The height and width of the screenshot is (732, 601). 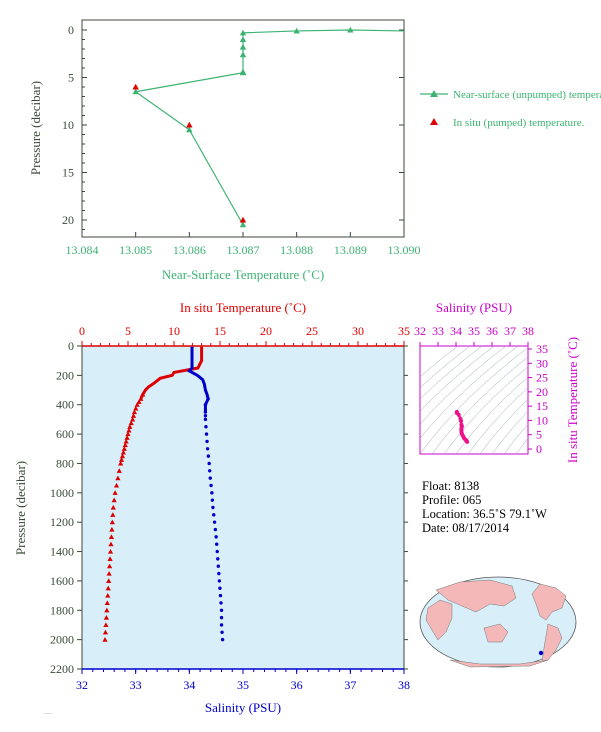 I want to click on pressure-tick-label: 1600, so click(x=62, y=581).